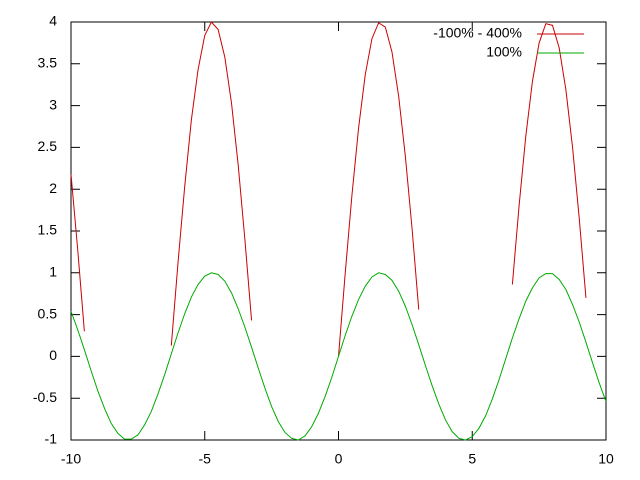 Image resolution: width=640 pixels, height=480 pixels. Describe the element at coordinates (477, 33) in the screenshot. I see `legend-label: -100% - 400%` at that location.